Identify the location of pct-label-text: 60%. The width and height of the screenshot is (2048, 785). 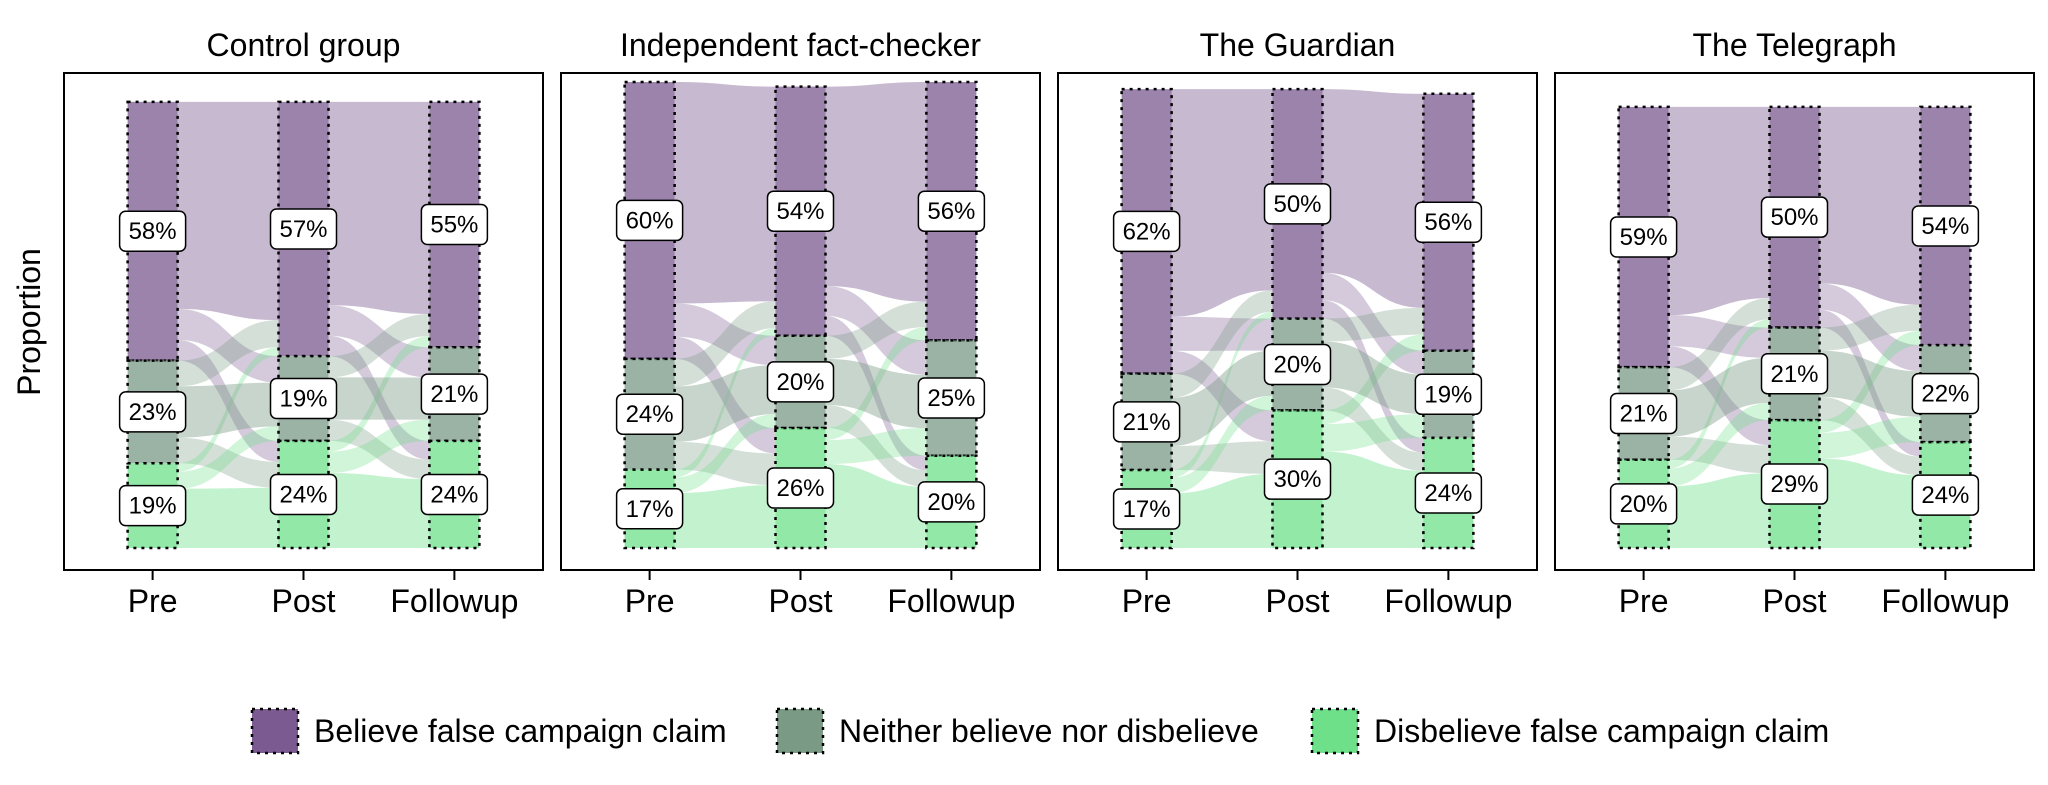
(650, 220).